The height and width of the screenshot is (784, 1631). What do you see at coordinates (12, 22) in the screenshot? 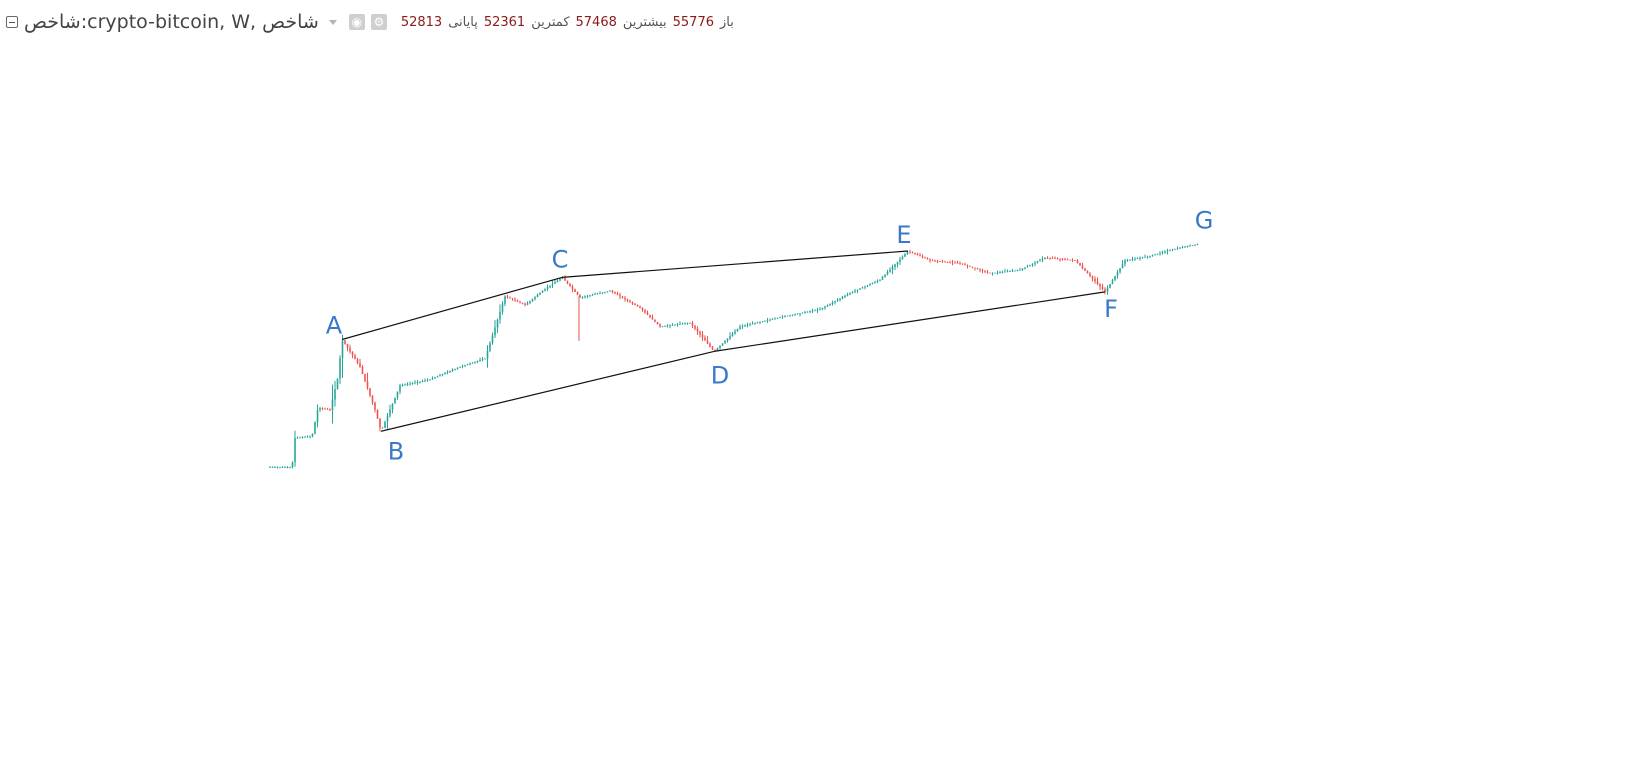
I see `collapse-icon` at bounding box center [12, 22].